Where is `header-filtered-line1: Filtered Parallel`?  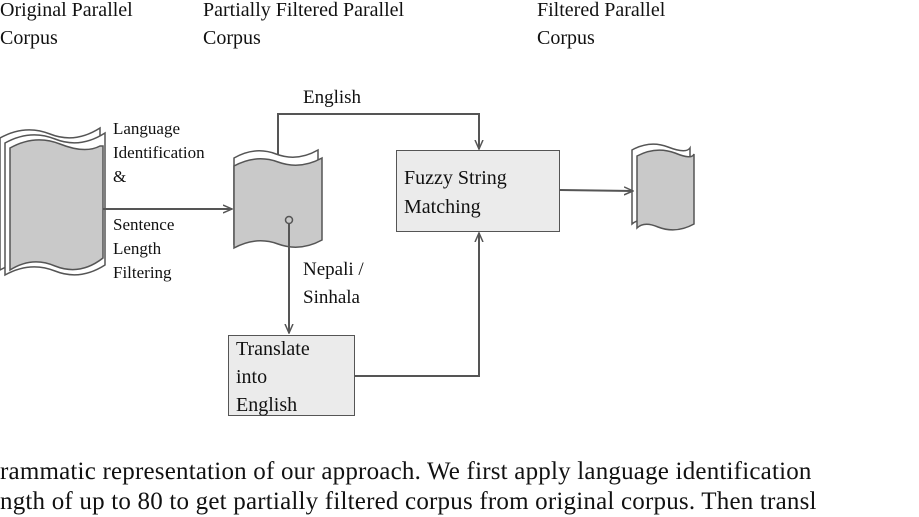
header-filtered-line1: Filtered Parallel is located at coordinates (601, 10).